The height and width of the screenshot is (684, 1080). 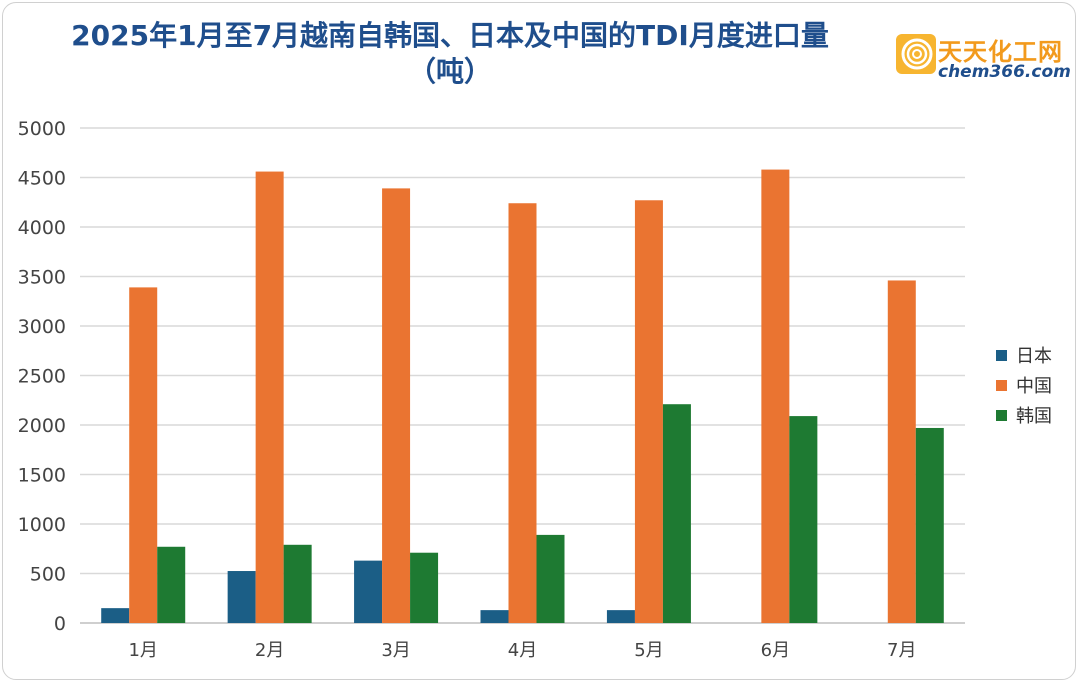 I want to click on bar-韩国-5月, so click(x=676, y=513).